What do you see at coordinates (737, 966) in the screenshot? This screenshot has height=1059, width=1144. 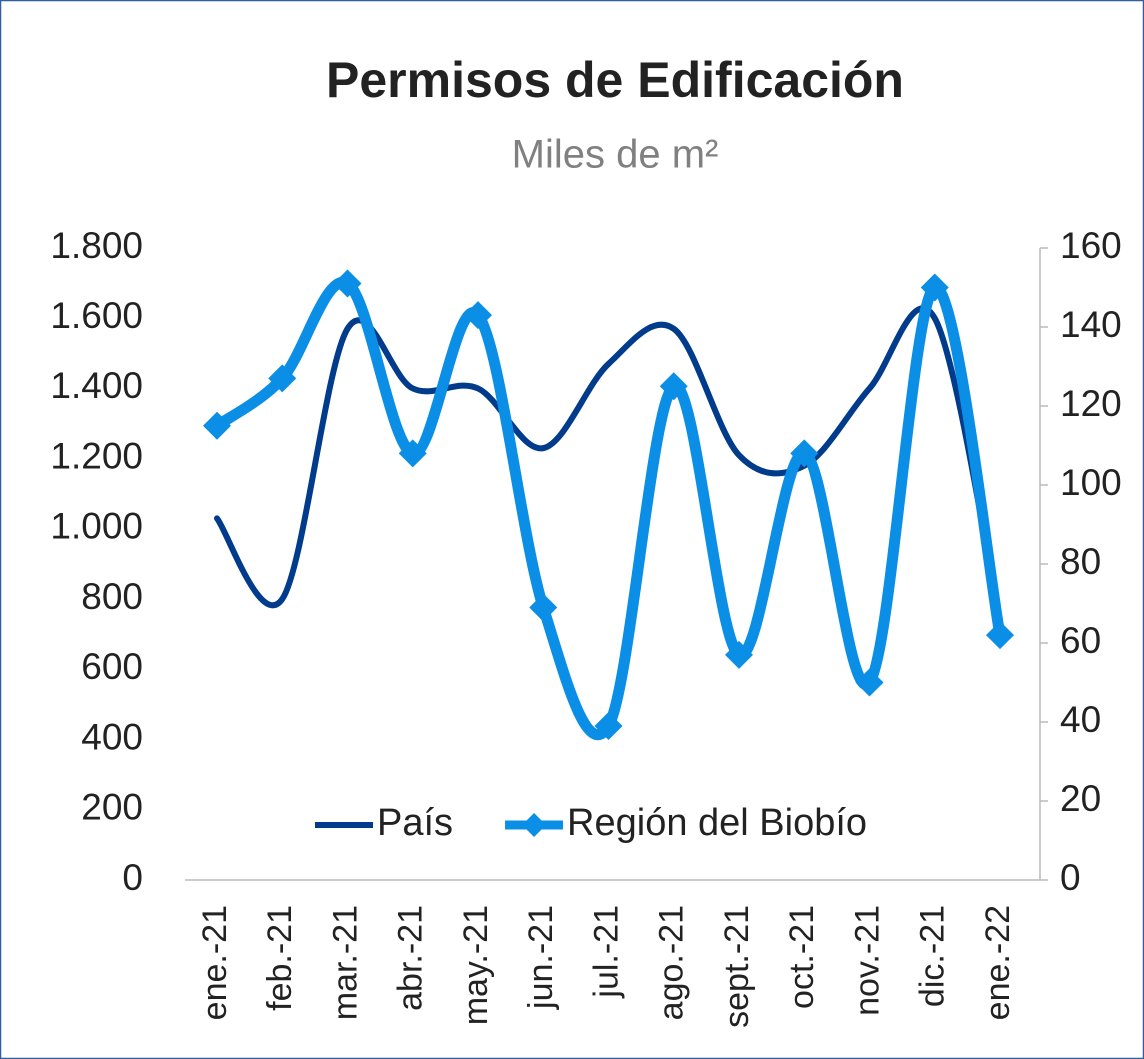 I see `x-tick-label: sept.-21` at bounding box center [737, 966].